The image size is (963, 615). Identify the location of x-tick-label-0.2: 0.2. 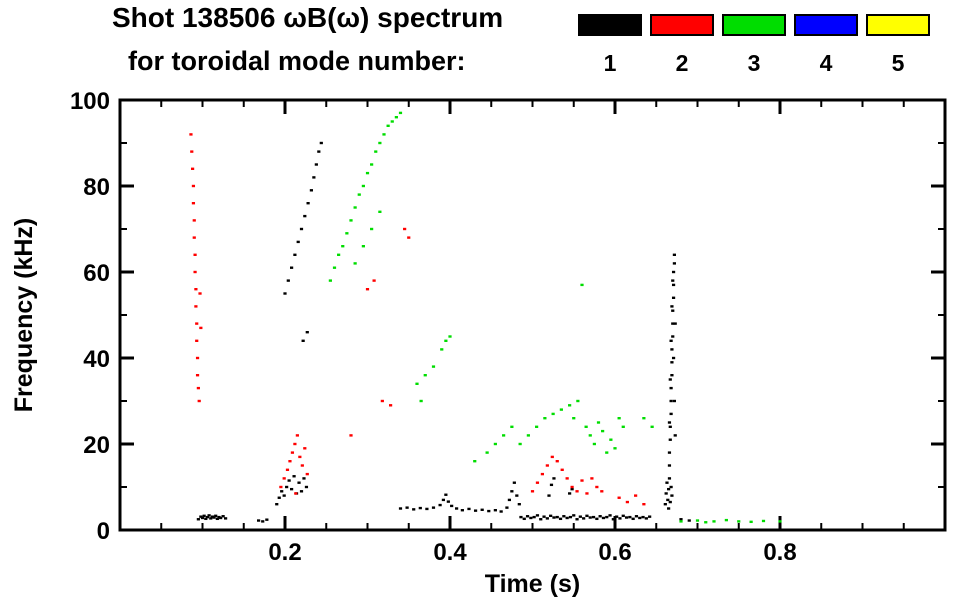
(284, 552).